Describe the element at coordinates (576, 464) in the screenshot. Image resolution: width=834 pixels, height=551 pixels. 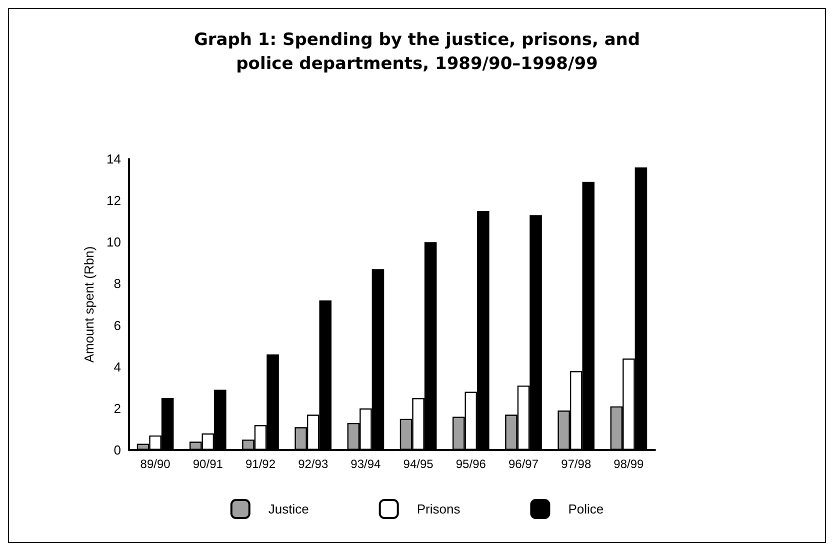
I see `x-tick-label: 97/98` at that location.